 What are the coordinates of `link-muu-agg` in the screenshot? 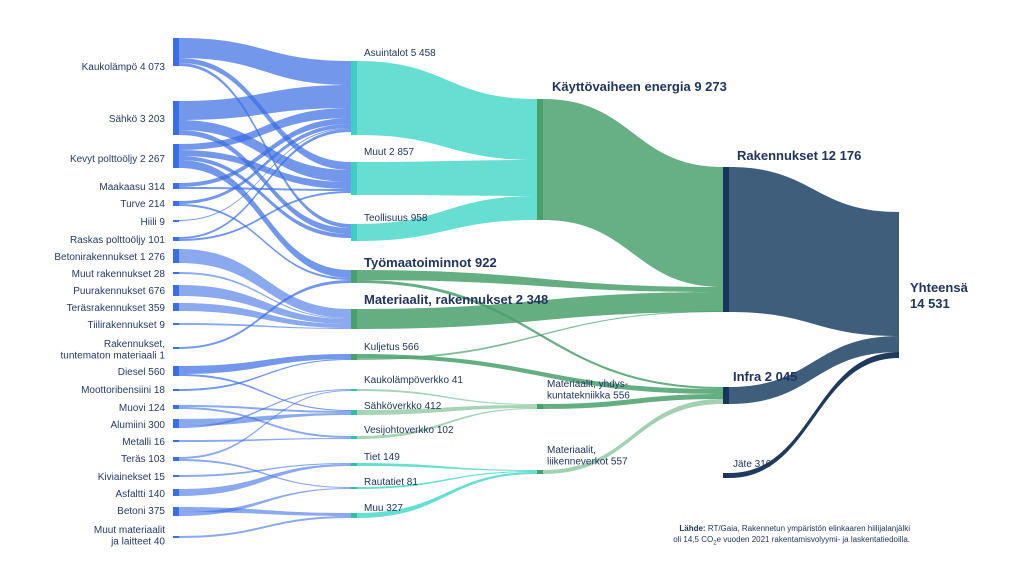 It's located at (447, 495).